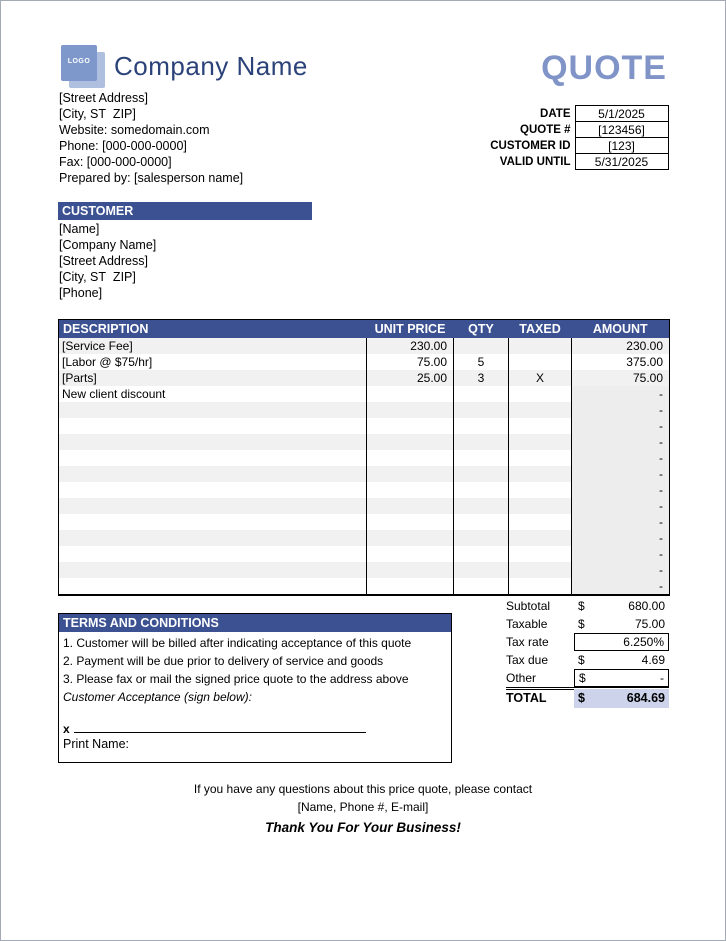  Describe the element at coordinates (526, 698) in the screenshot. I see `totals-label: TOTAL` at that location.